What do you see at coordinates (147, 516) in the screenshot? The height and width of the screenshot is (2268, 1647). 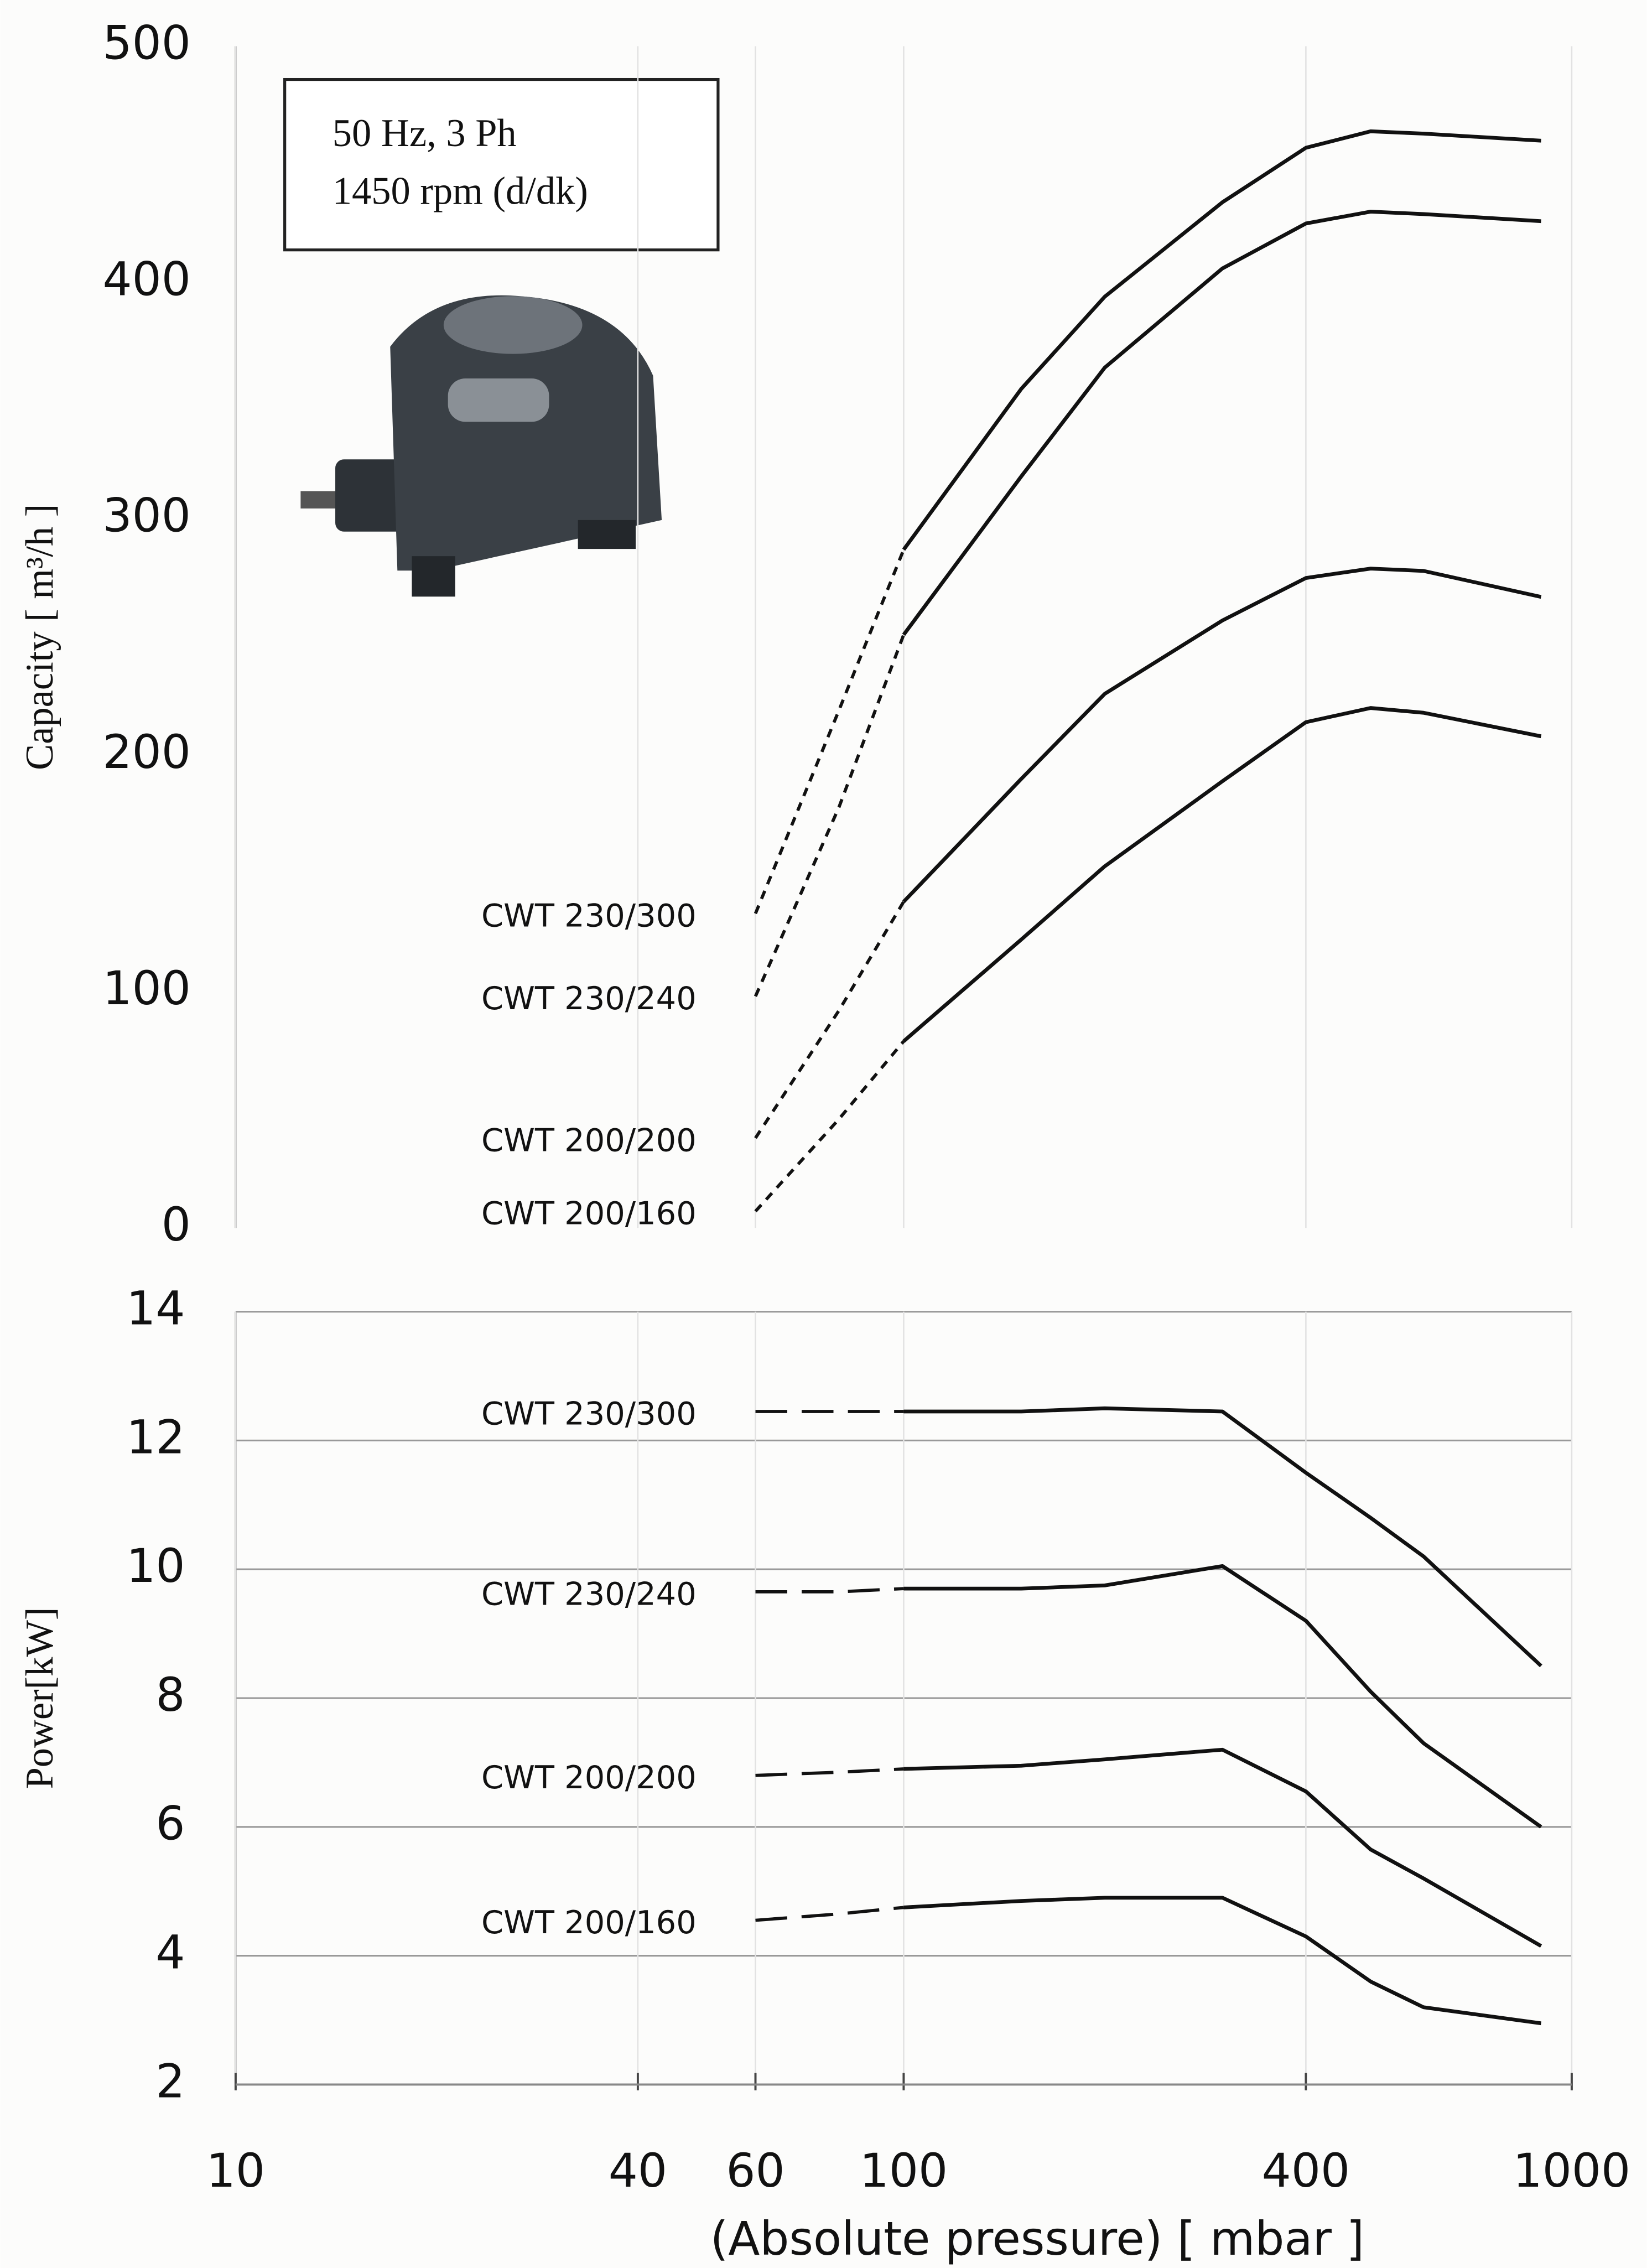 I see `y-tick-label: 300` at bounding box center [147, 516].